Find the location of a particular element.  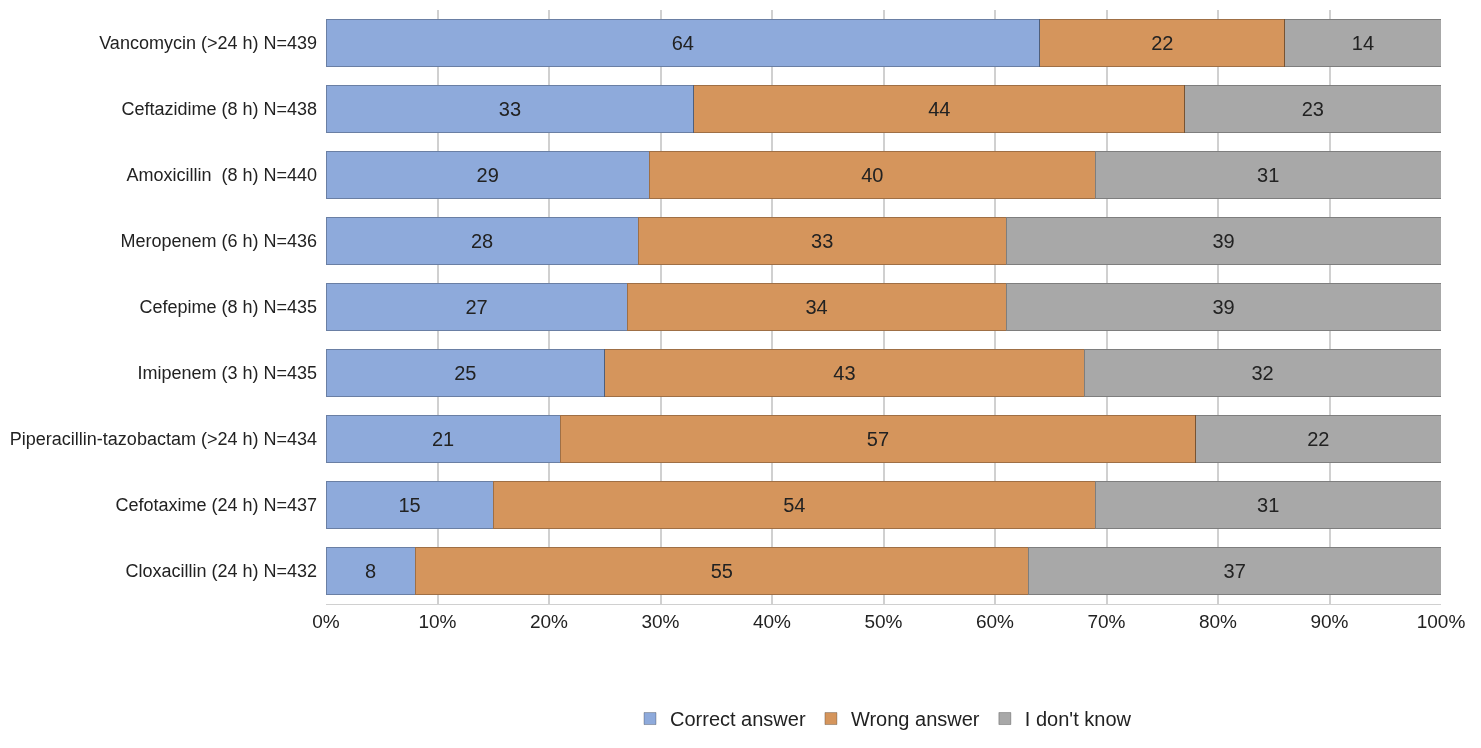

data-label: 25 is located at coordinates (465, 373).